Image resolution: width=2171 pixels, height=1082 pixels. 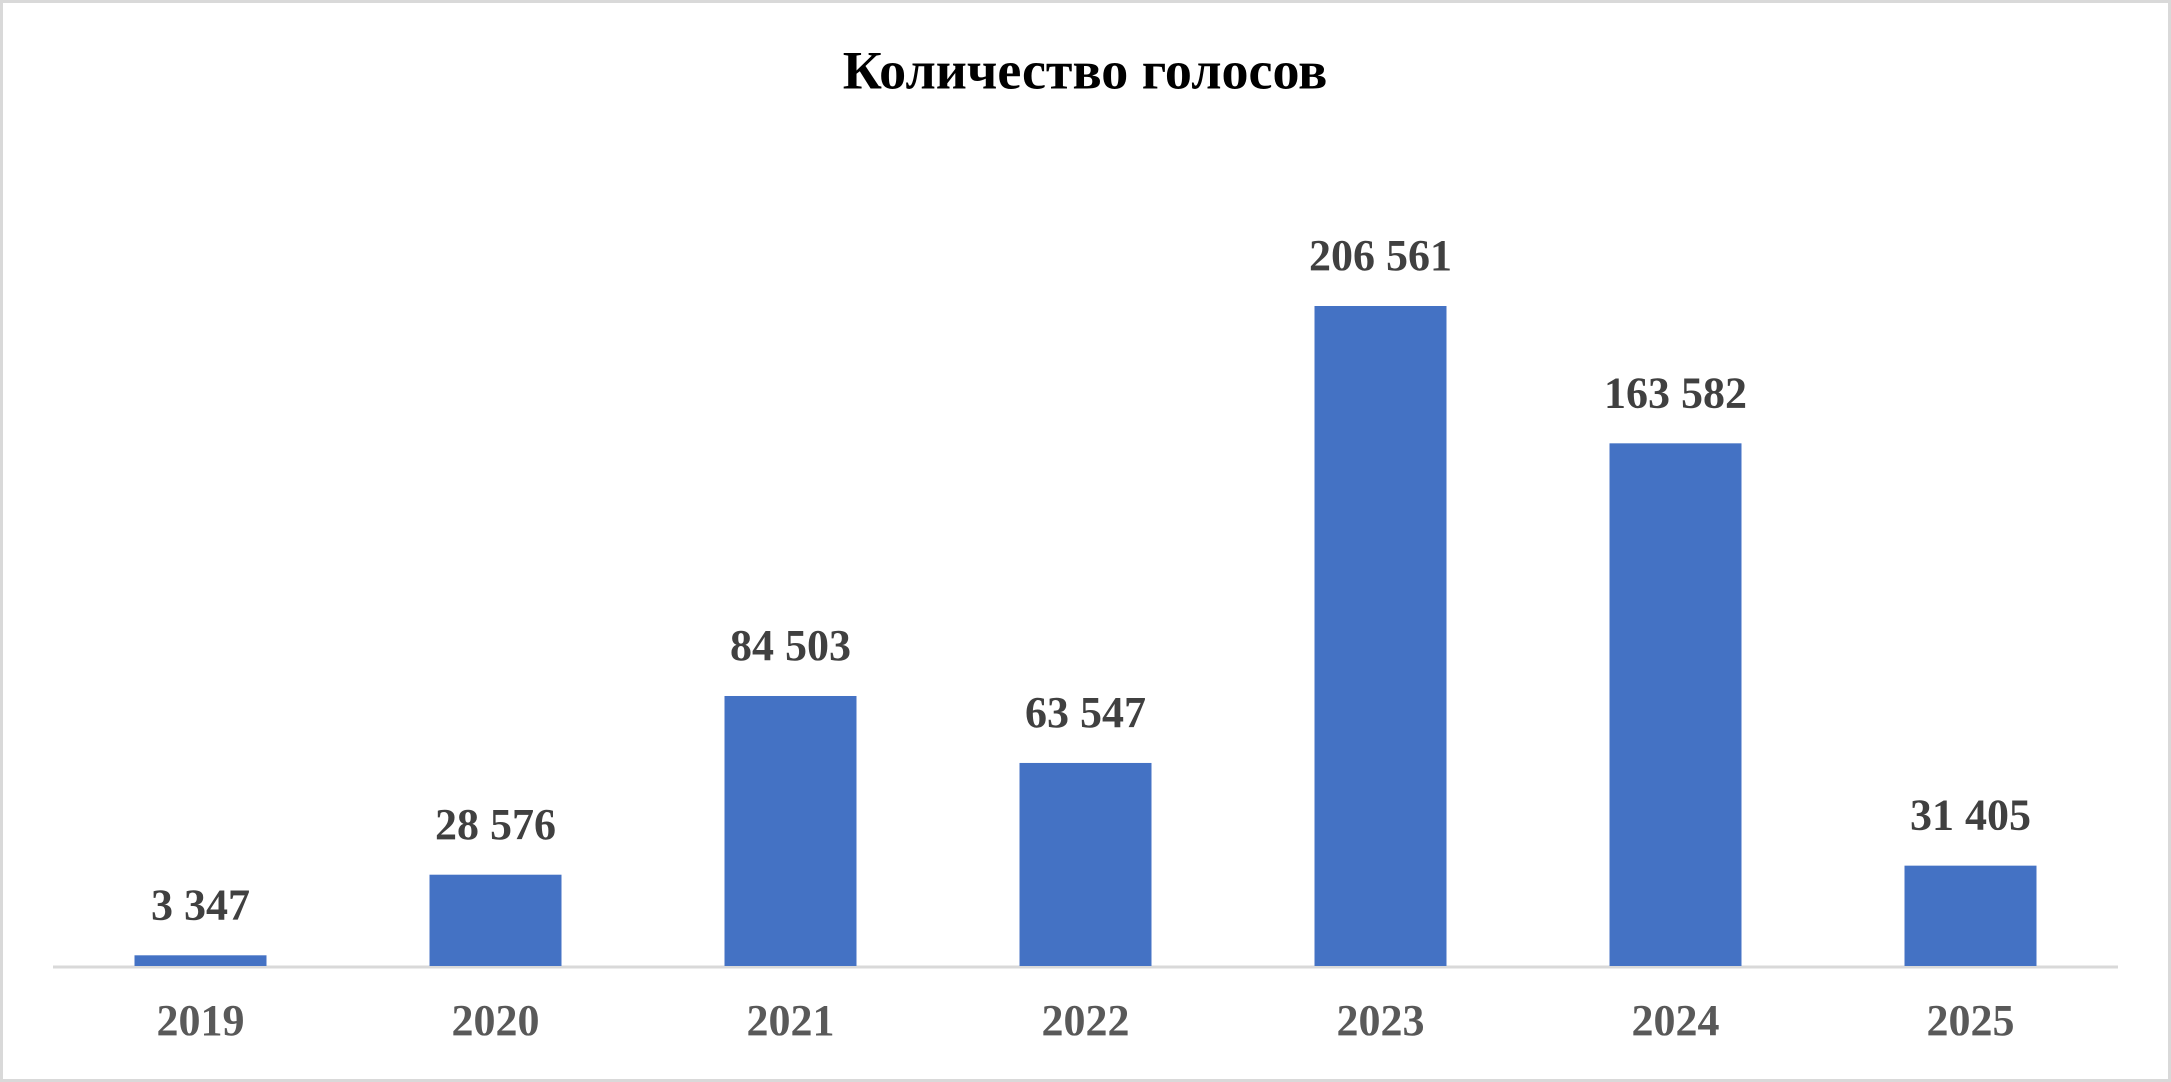 I want to click on x-tick-label: 2021, so click(x=791, y=1020).